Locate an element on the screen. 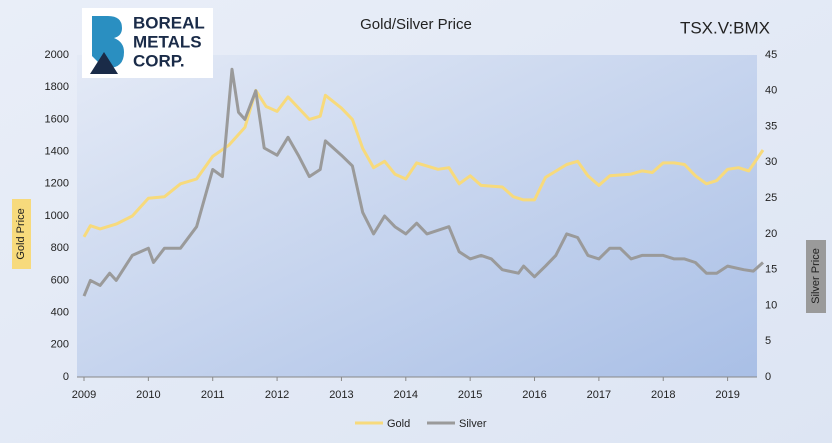  x-tick-label: 2019 is located at coordinates (727, 395).